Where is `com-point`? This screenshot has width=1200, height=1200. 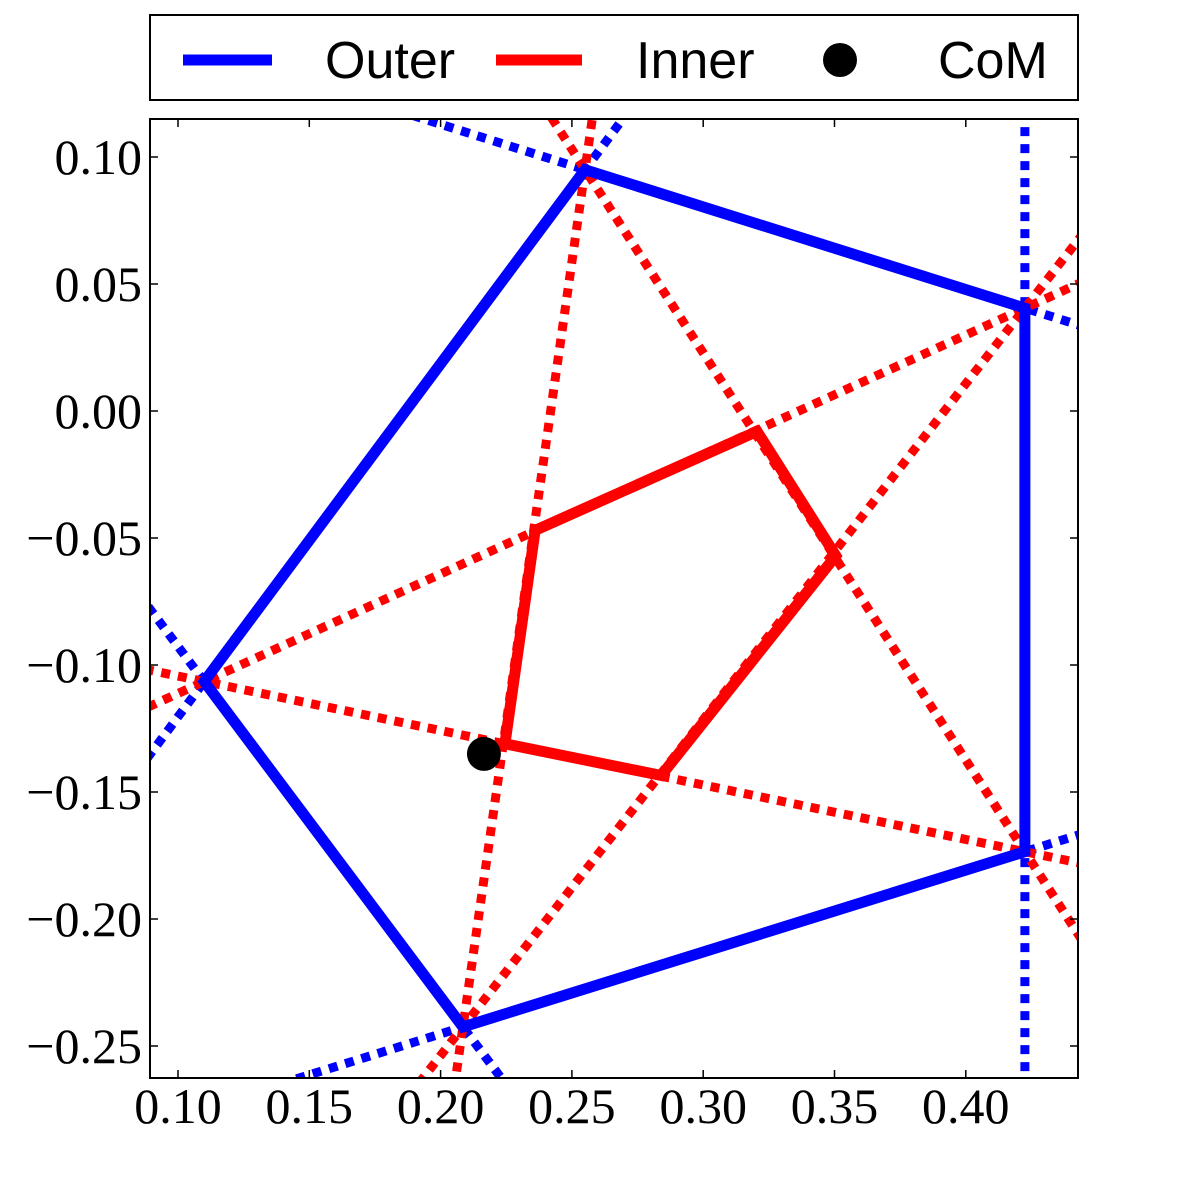 com-point is located at coordinates (483, 753).